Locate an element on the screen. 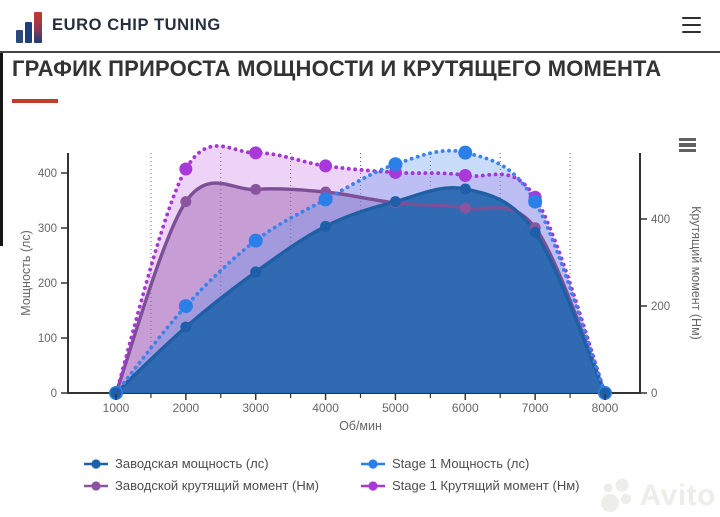 The width and height of the screenshot is (720, 517). x-tick-label: 8000 is located at coordinates (605, 408).